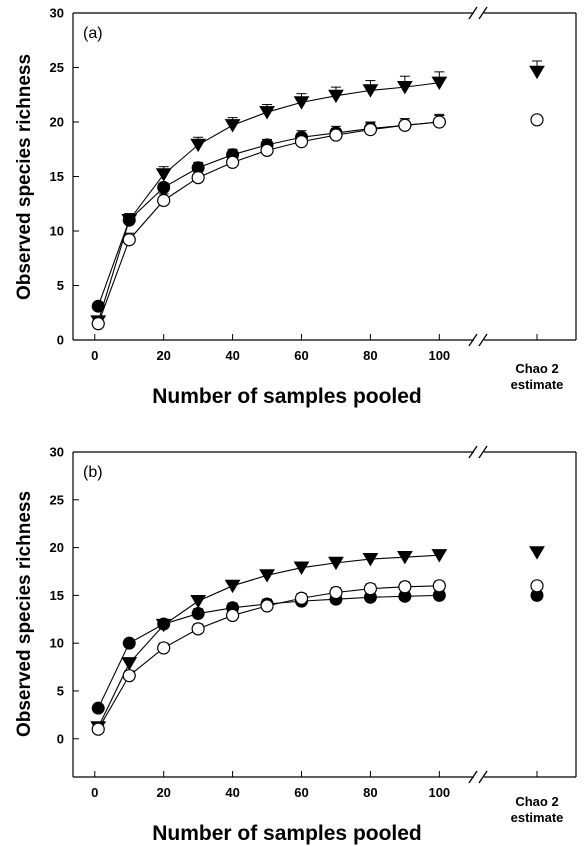 The height and width of the screenshot is (846, 586). Describe the element at coordinates (60, 340) in the screenshot. I see `y-tick-label: 0` at that location.